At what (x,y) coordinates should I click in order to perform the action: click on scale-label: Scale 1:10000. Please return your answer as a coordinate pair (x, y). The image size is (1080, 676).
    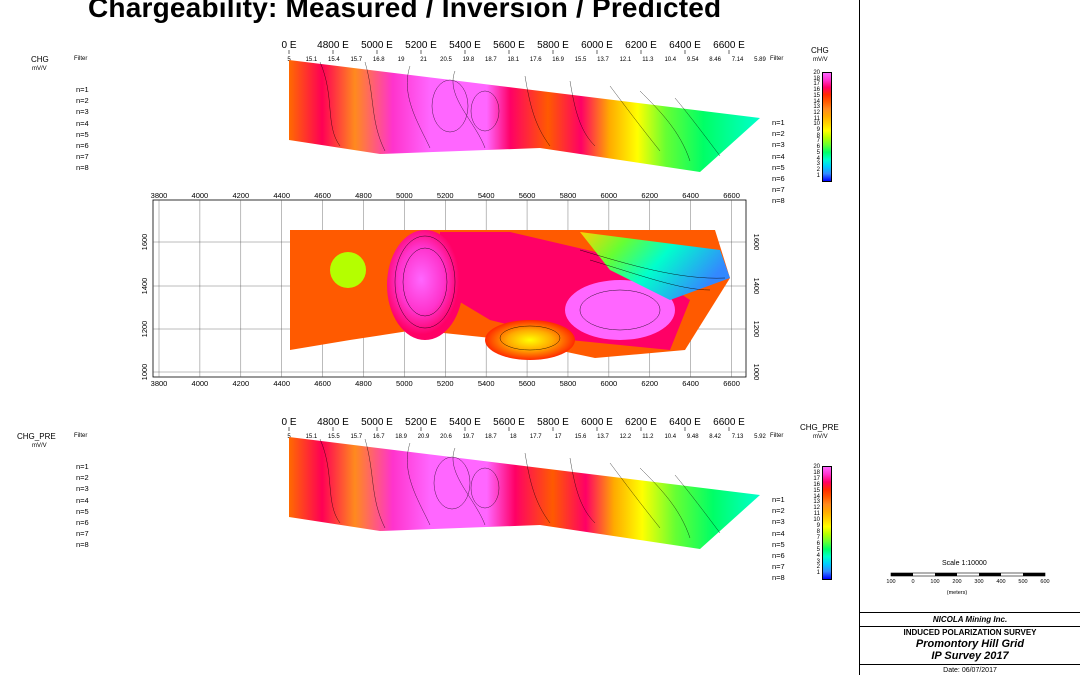
    Looking at the image, I should click on (964, 563).